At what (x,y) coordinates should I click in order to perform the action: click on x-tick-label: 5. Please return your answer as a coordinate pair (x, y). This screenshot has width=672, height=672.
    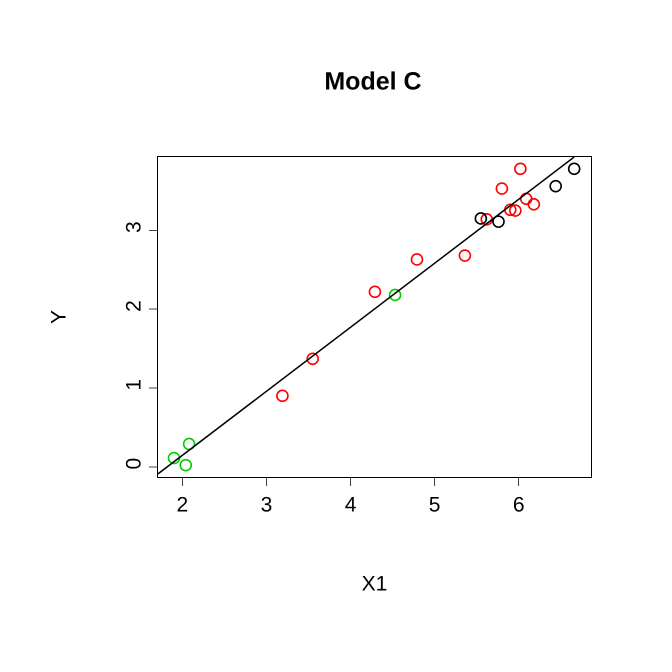
    Looking at the image, I should click on (434, 504).